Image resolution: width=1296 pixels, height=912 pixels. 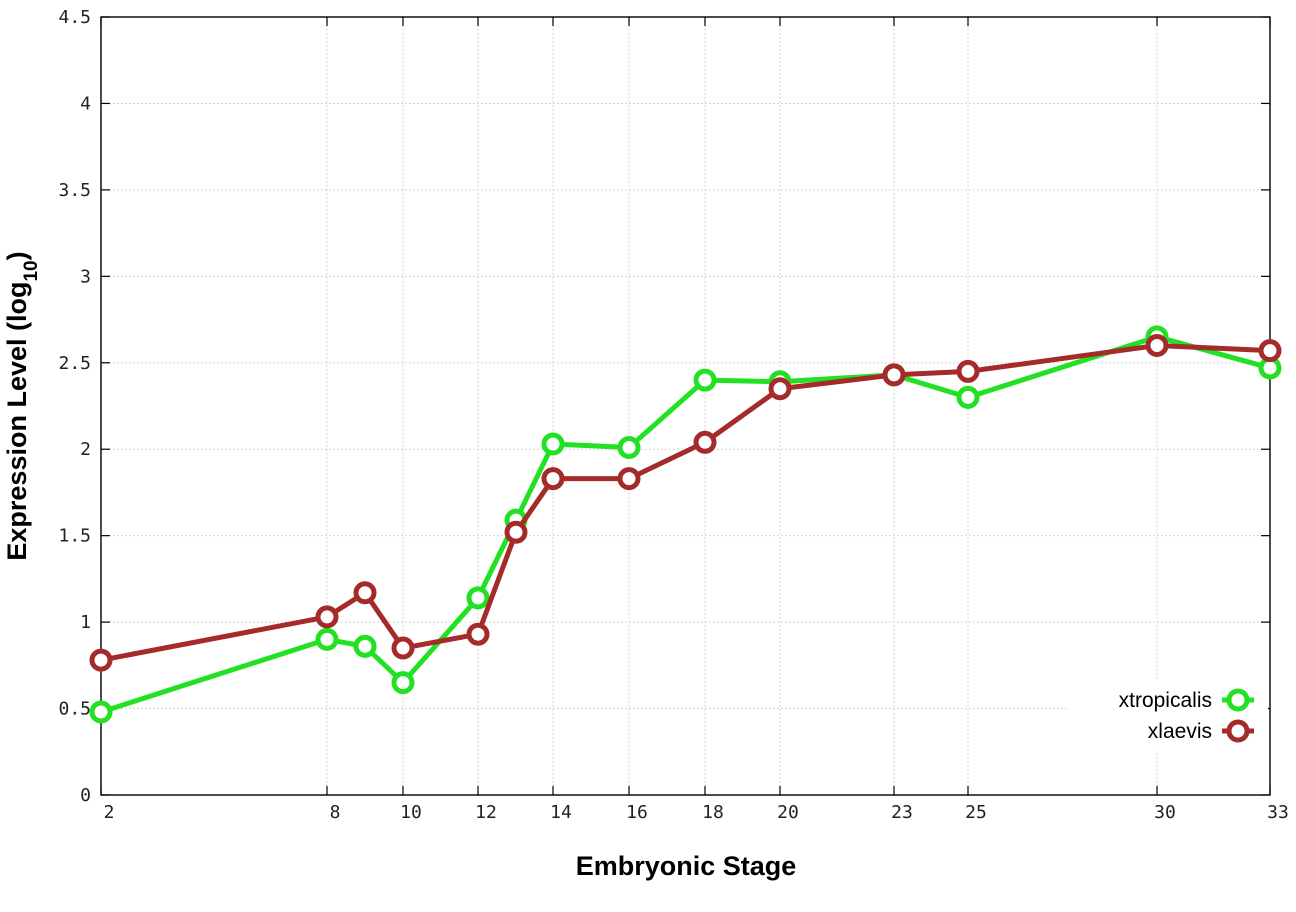 What do you see at coordinates (31, 270) in the screenshot?
I see `y-axis-title-subscript: 10` at bounding box center [31, 270].